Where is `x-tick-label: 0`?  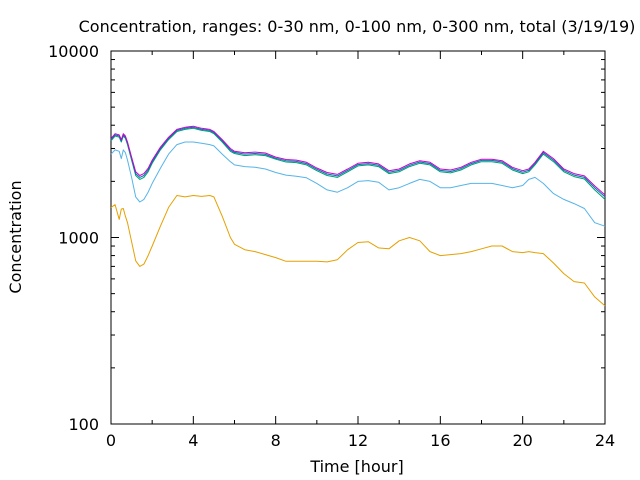
x-tick-label: 0 is located at coordinates (111, 440).